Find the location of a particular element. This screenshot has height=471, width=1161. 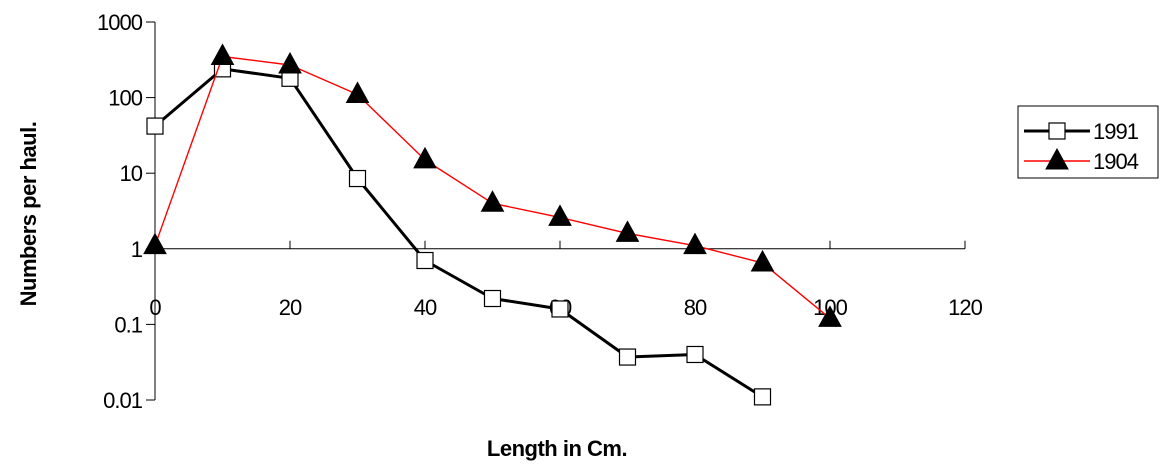

legend: 1991 1904 is located at coordinates (1088, 142).